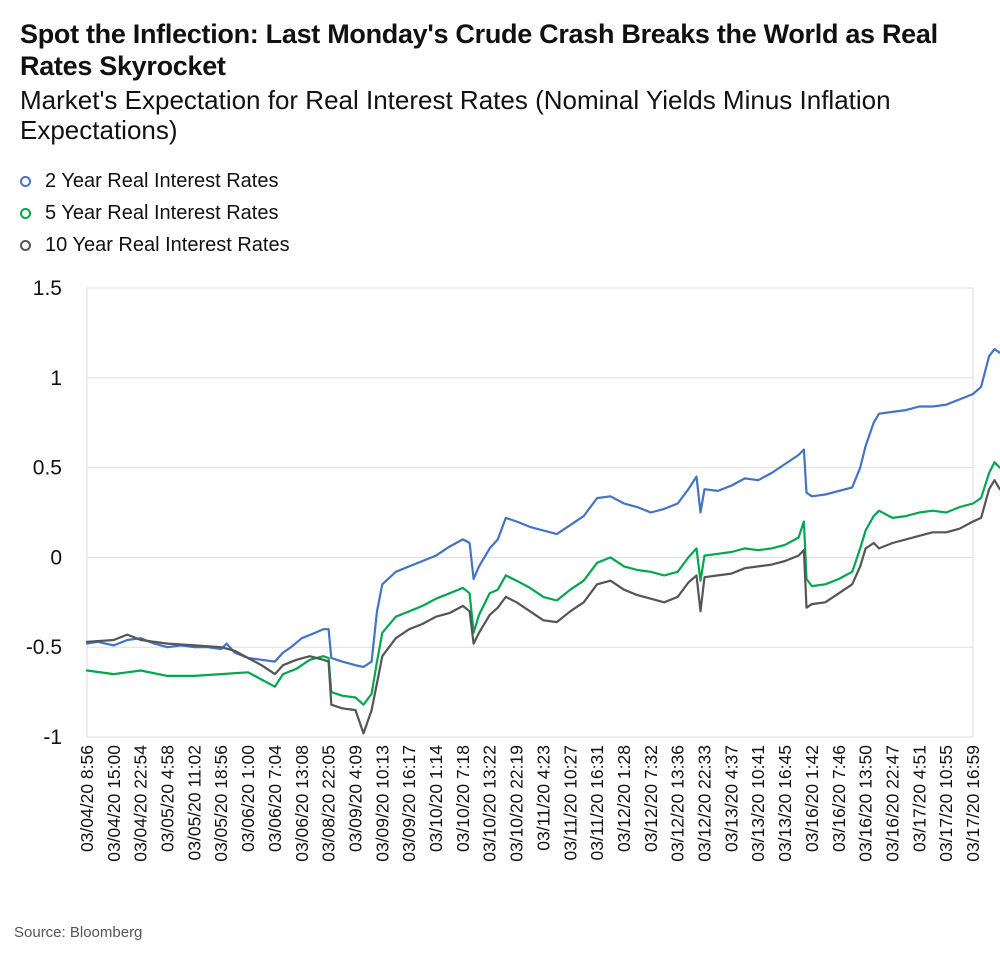 Image resolution: width=1000 pixels, height=953 pixels. I want to click on x-tick-label: 03/12/20 1:28, so click(624, 798).